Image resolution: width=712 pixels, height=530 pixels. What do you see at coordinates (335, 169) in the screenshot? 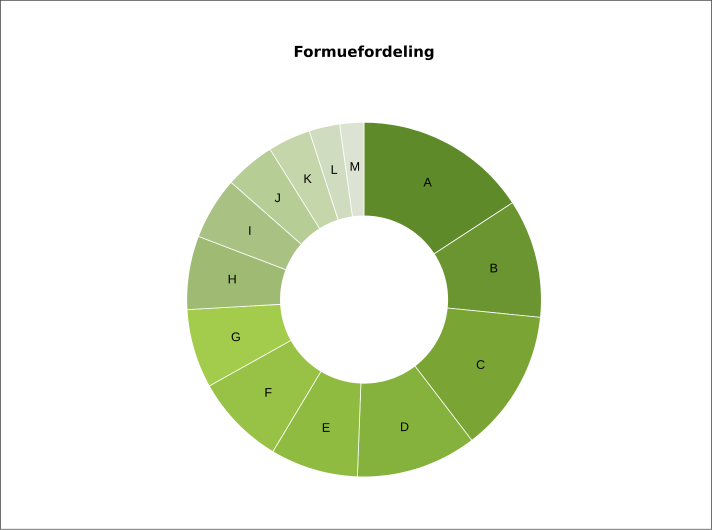
I see `slice-label: L` at bounding box center [335, 169].